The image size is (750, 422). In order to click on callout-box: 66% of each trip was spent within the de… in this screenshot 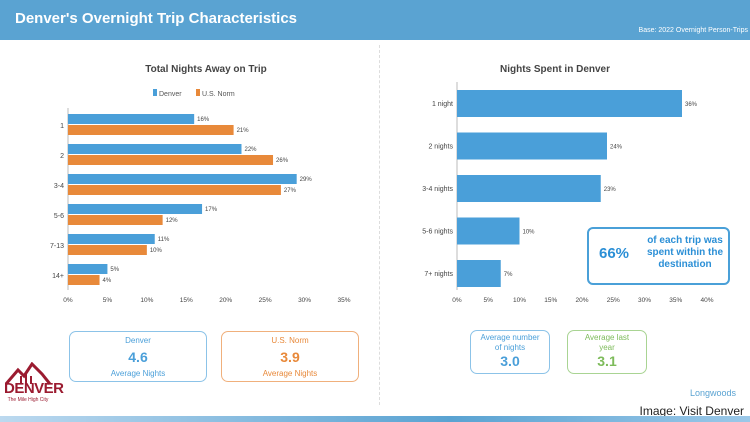, I will do `click(658, 256)`.